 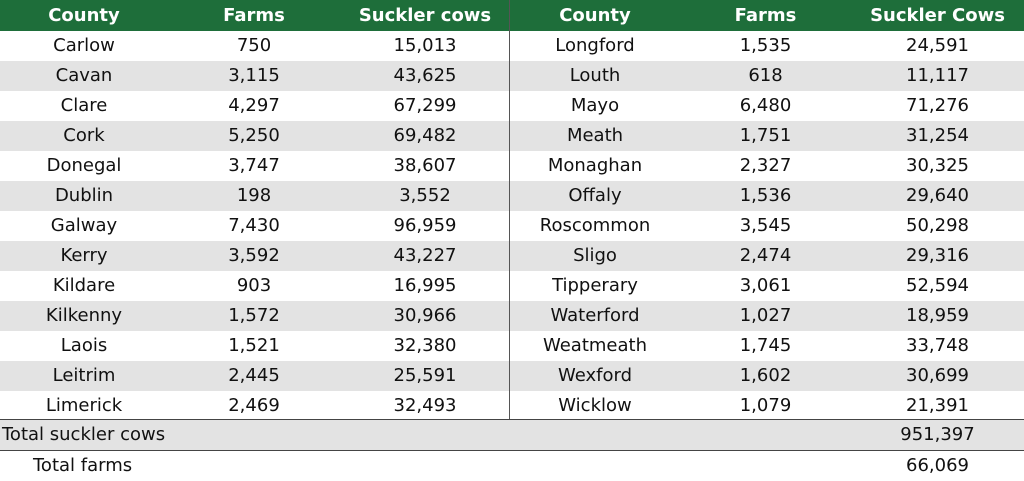 I want to click on header-suckler-cows: Suckler cows, so click(x=425, y=15).